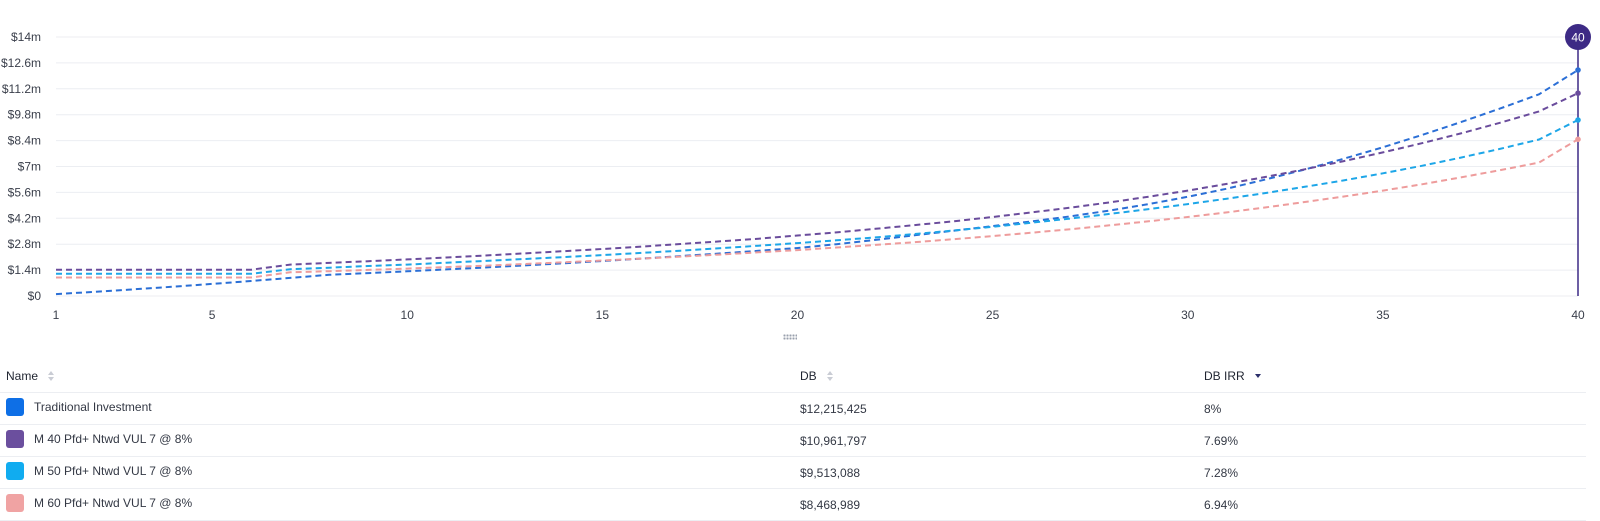 The image size is (1600, 521). What do you see at coordinates (24, 218) in the screenshot?
I see `y-tick-label: $4.2m` at bounding box center [24, 218].